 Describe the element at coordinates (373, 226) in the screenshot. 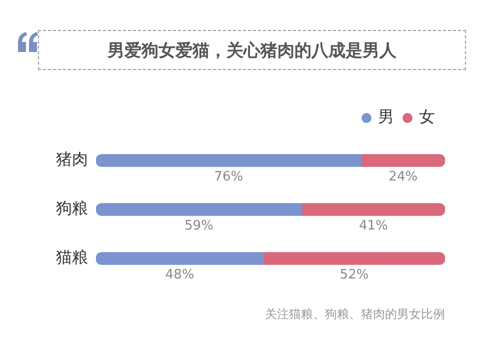

I see `data-label: 41%` at that location.